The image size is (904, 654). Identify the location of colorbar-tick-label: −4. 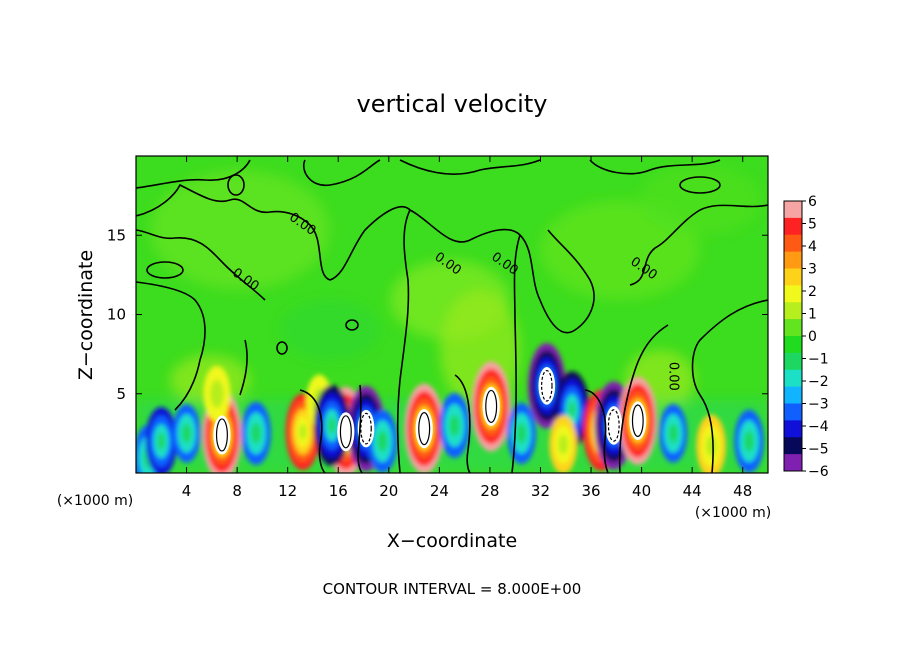
(818, 427).